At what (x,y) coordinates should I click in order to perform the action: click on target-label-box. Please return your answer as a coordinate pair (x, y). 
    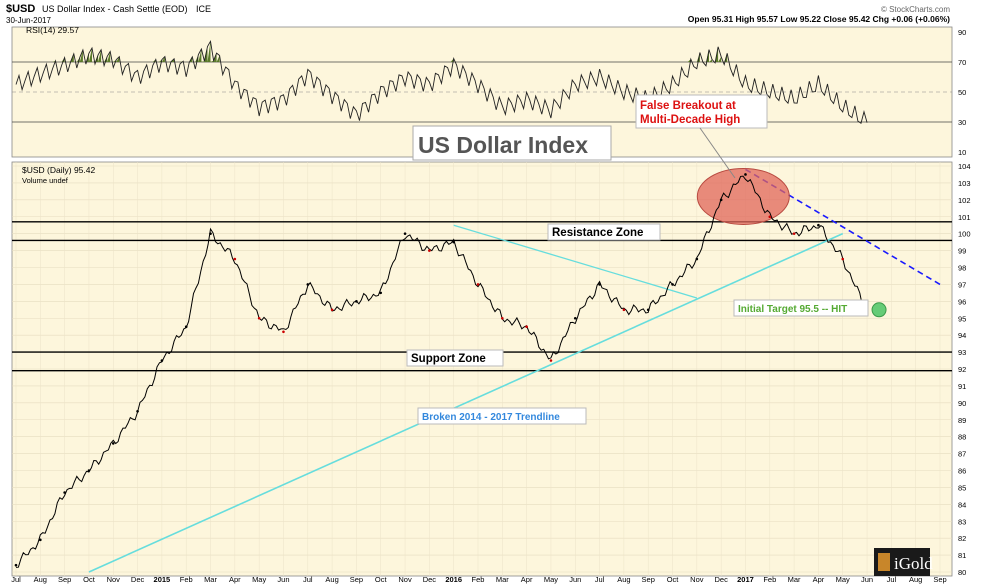
    Looking at the image, I should click on (801, 308).